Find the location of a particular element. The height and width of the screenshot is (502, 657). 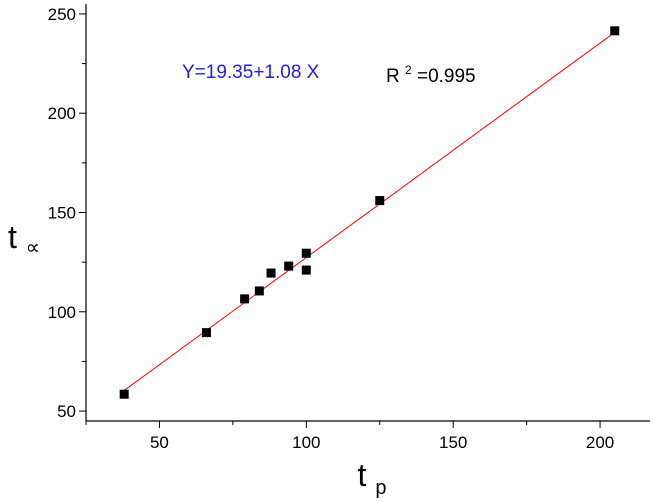

x-tick-label: 100 is located at coordinates (306, 442).